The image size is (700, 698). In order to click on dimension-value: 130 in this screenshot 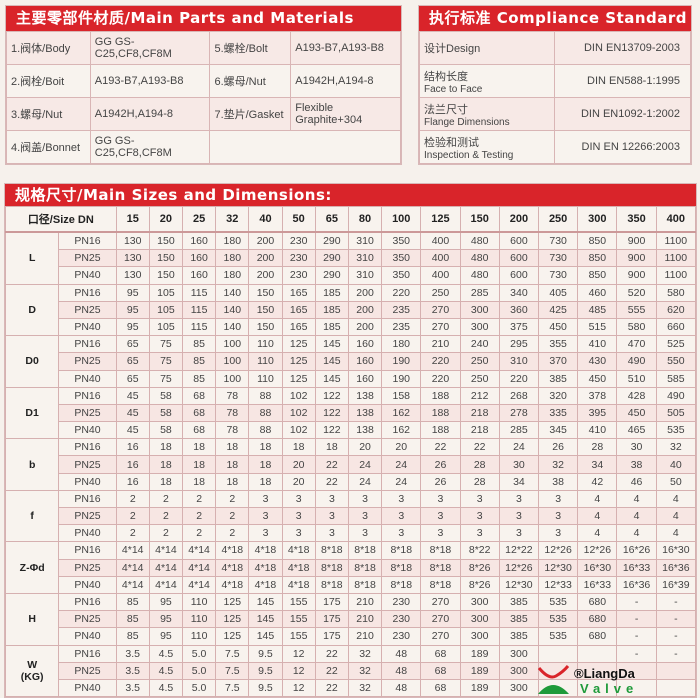, I will do `click(132, 241)`.